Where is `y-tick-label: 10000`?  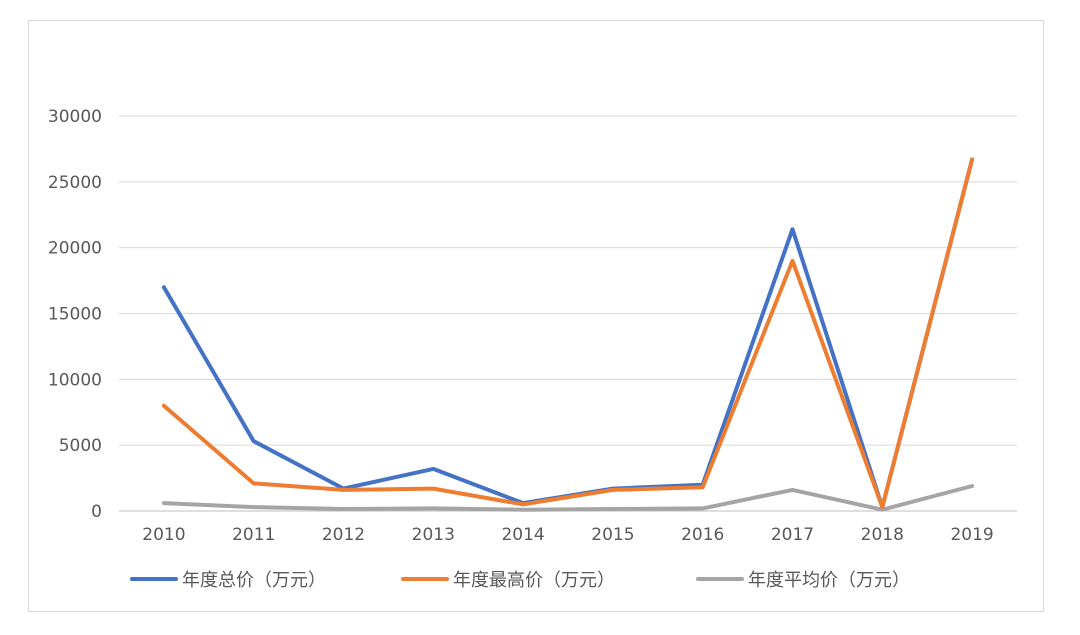
y-tick-label: 10000 is located at coordinates (75, 380).